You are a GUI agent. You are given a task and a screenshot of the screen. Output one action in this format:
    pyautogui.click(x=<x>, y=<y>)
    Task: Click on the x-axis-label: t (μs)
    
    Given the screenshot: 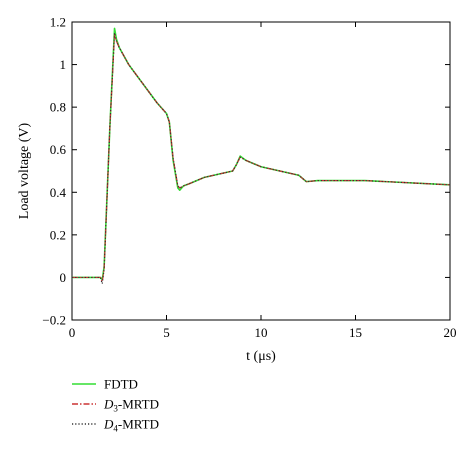 What is the action you would take?
    pyautogui.click(x=261, y=356)
    